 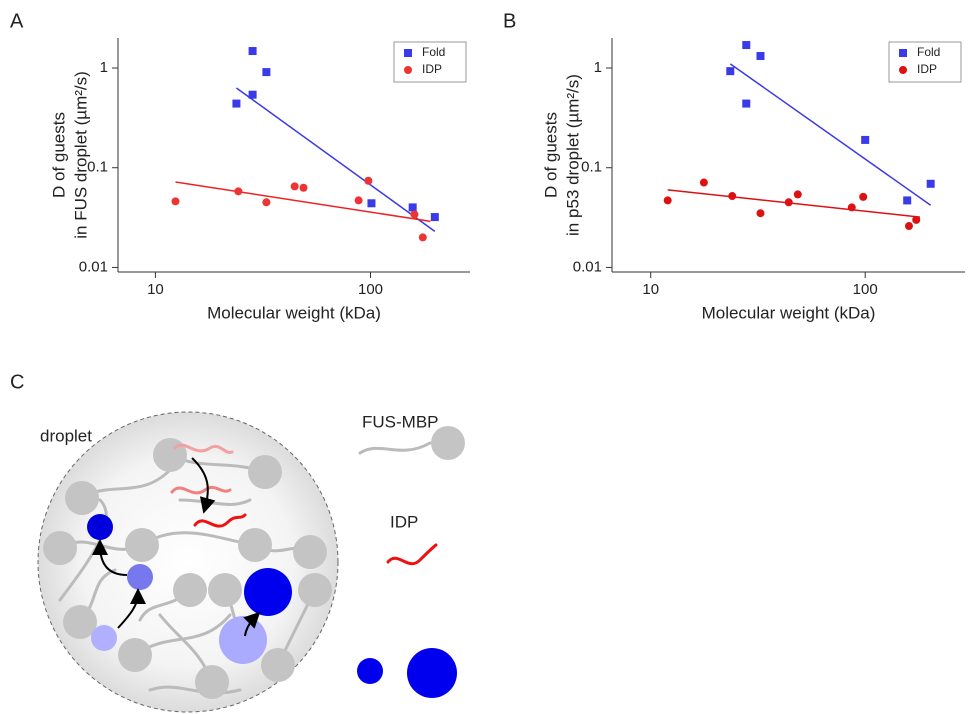 What do you see at coordinates (304, 504) in the screenshot?
I see `idp-chains` at bounding box center [304, 504].